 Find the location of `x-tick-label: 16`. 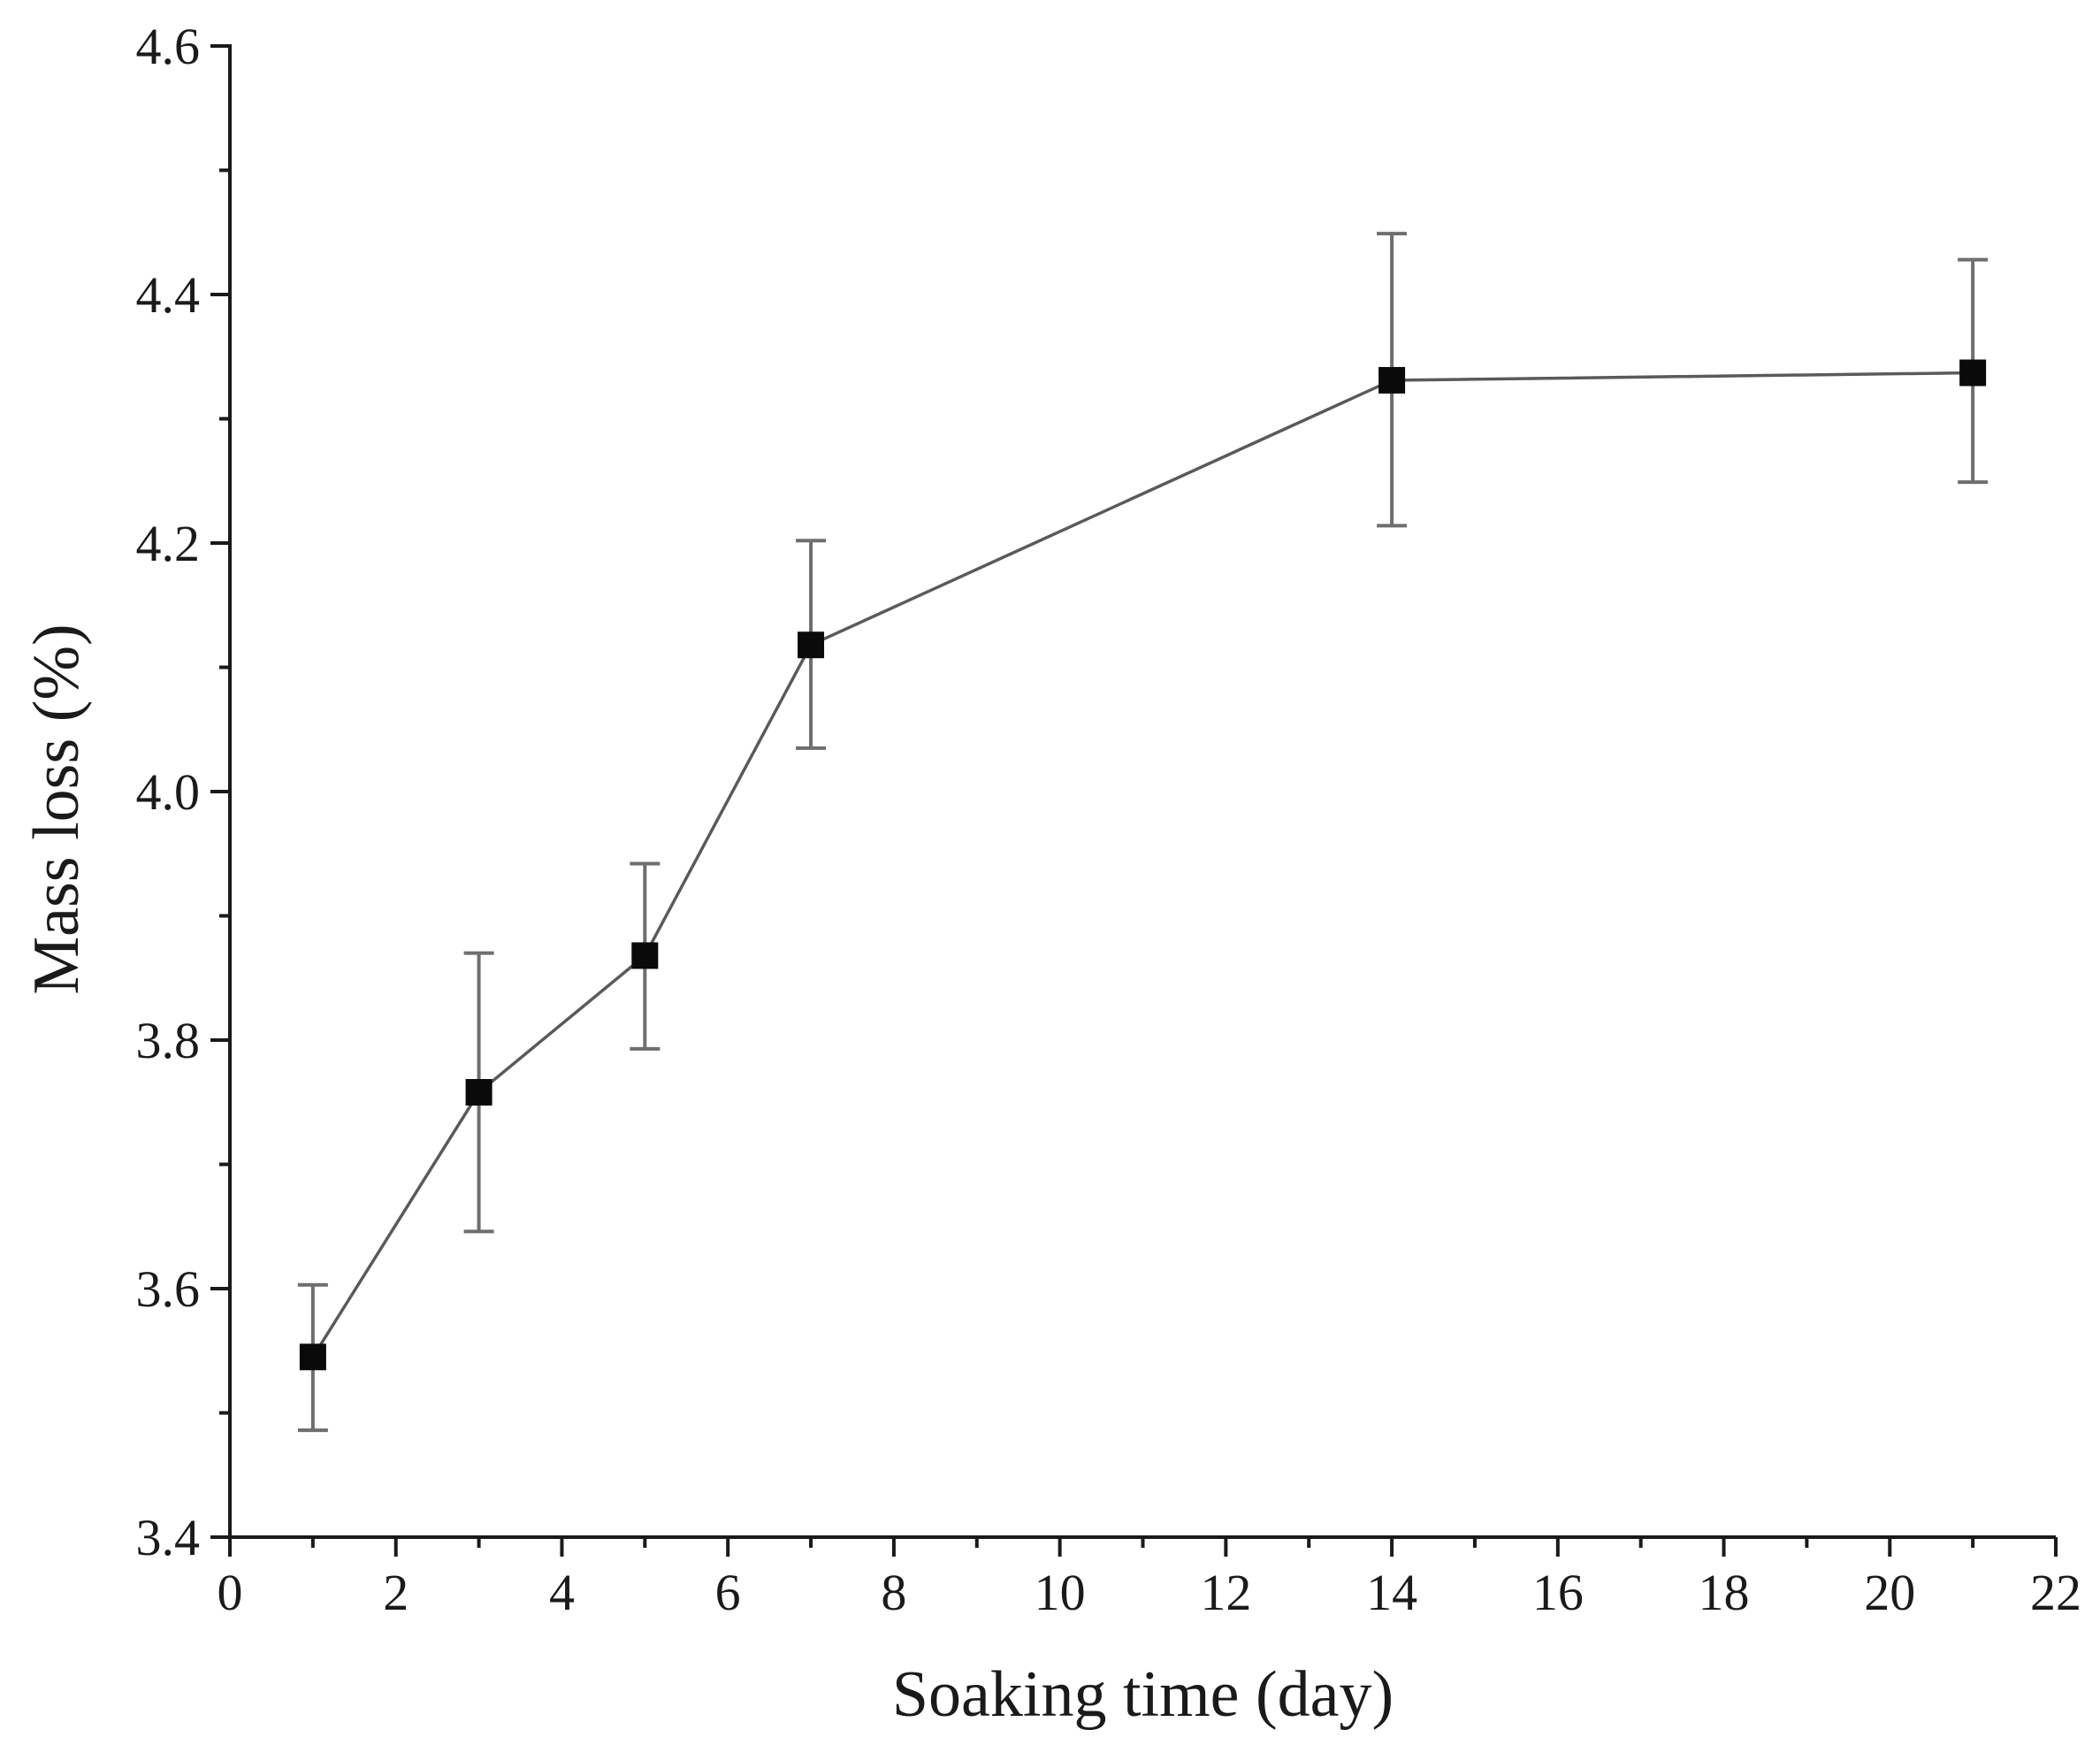

x-tick-label: 16 is located at coordinates (1558, 1592).